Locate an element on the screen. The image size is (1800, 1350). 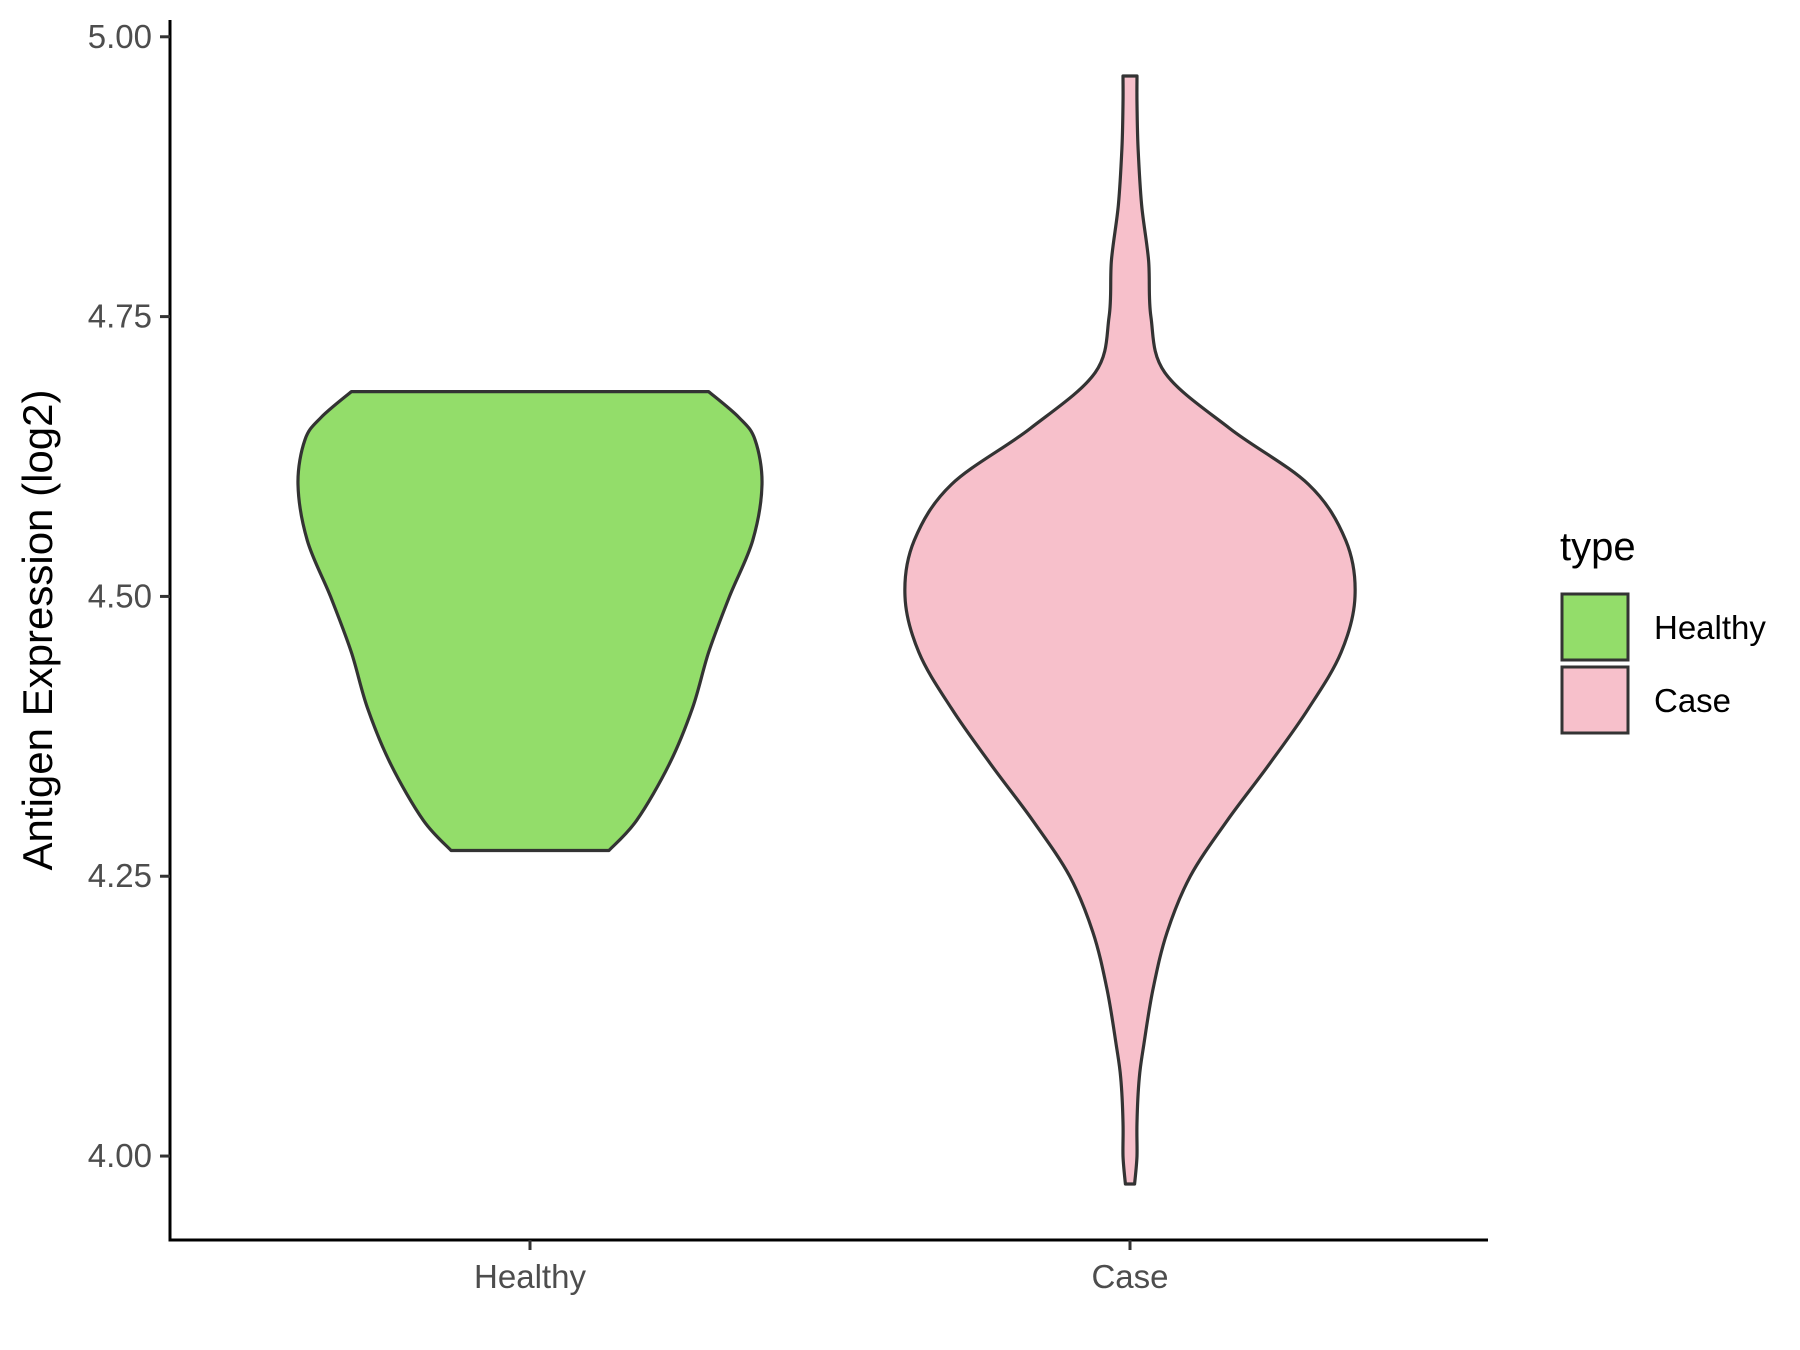
legend-label-case: Case is located at coordinates (1692, 700).